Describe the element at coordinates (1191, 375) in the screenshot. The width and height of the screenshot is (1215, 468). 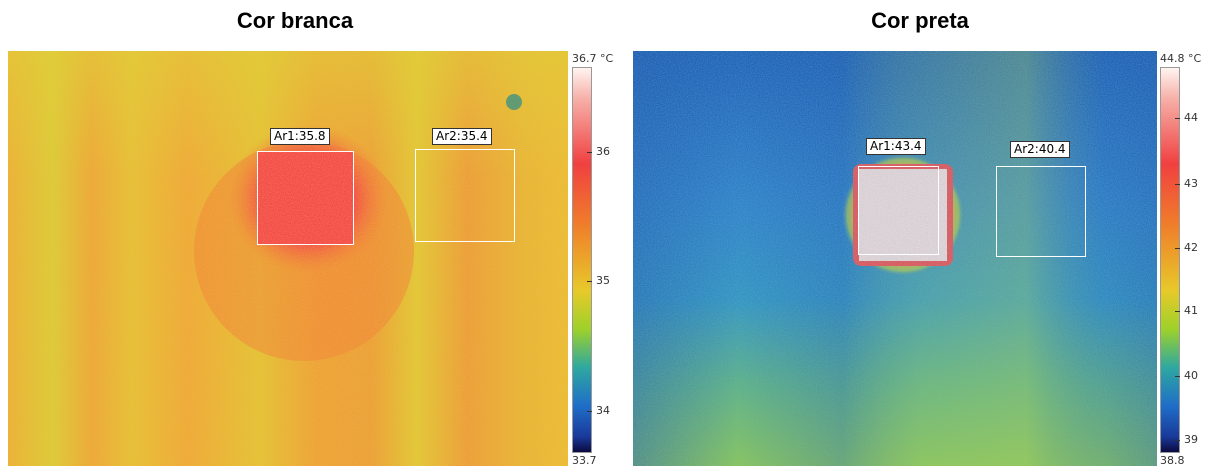
I see `scale-tick: 40` at that location.